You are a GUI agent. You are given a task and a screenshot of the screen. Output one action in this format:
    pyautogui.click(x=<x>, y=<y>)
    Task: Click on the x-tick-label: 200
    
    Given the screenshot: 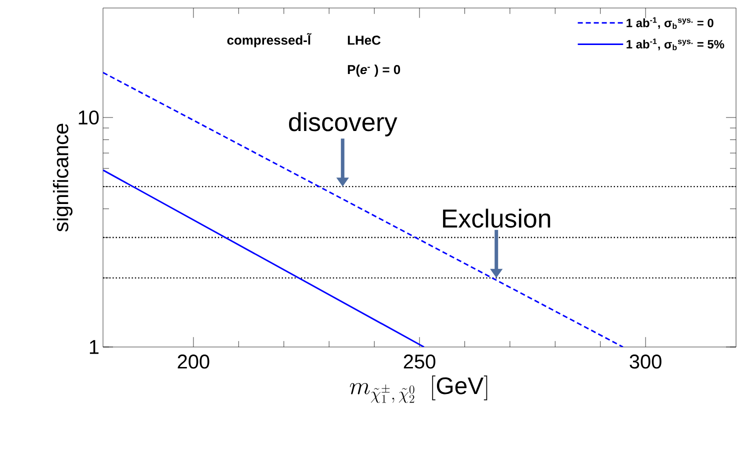 What is the action you would take?
    pyautogui.click(x=194, y=361)
    